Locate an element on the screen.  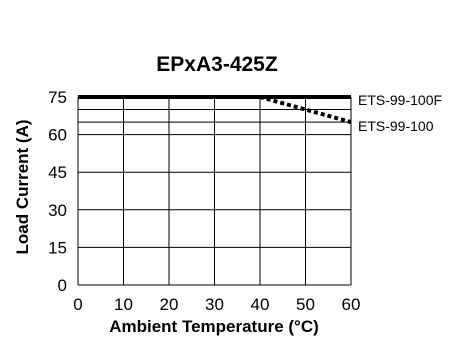
y-tick-labels: 0 15 30 45 60 75 is located at coordinates (57, 191).